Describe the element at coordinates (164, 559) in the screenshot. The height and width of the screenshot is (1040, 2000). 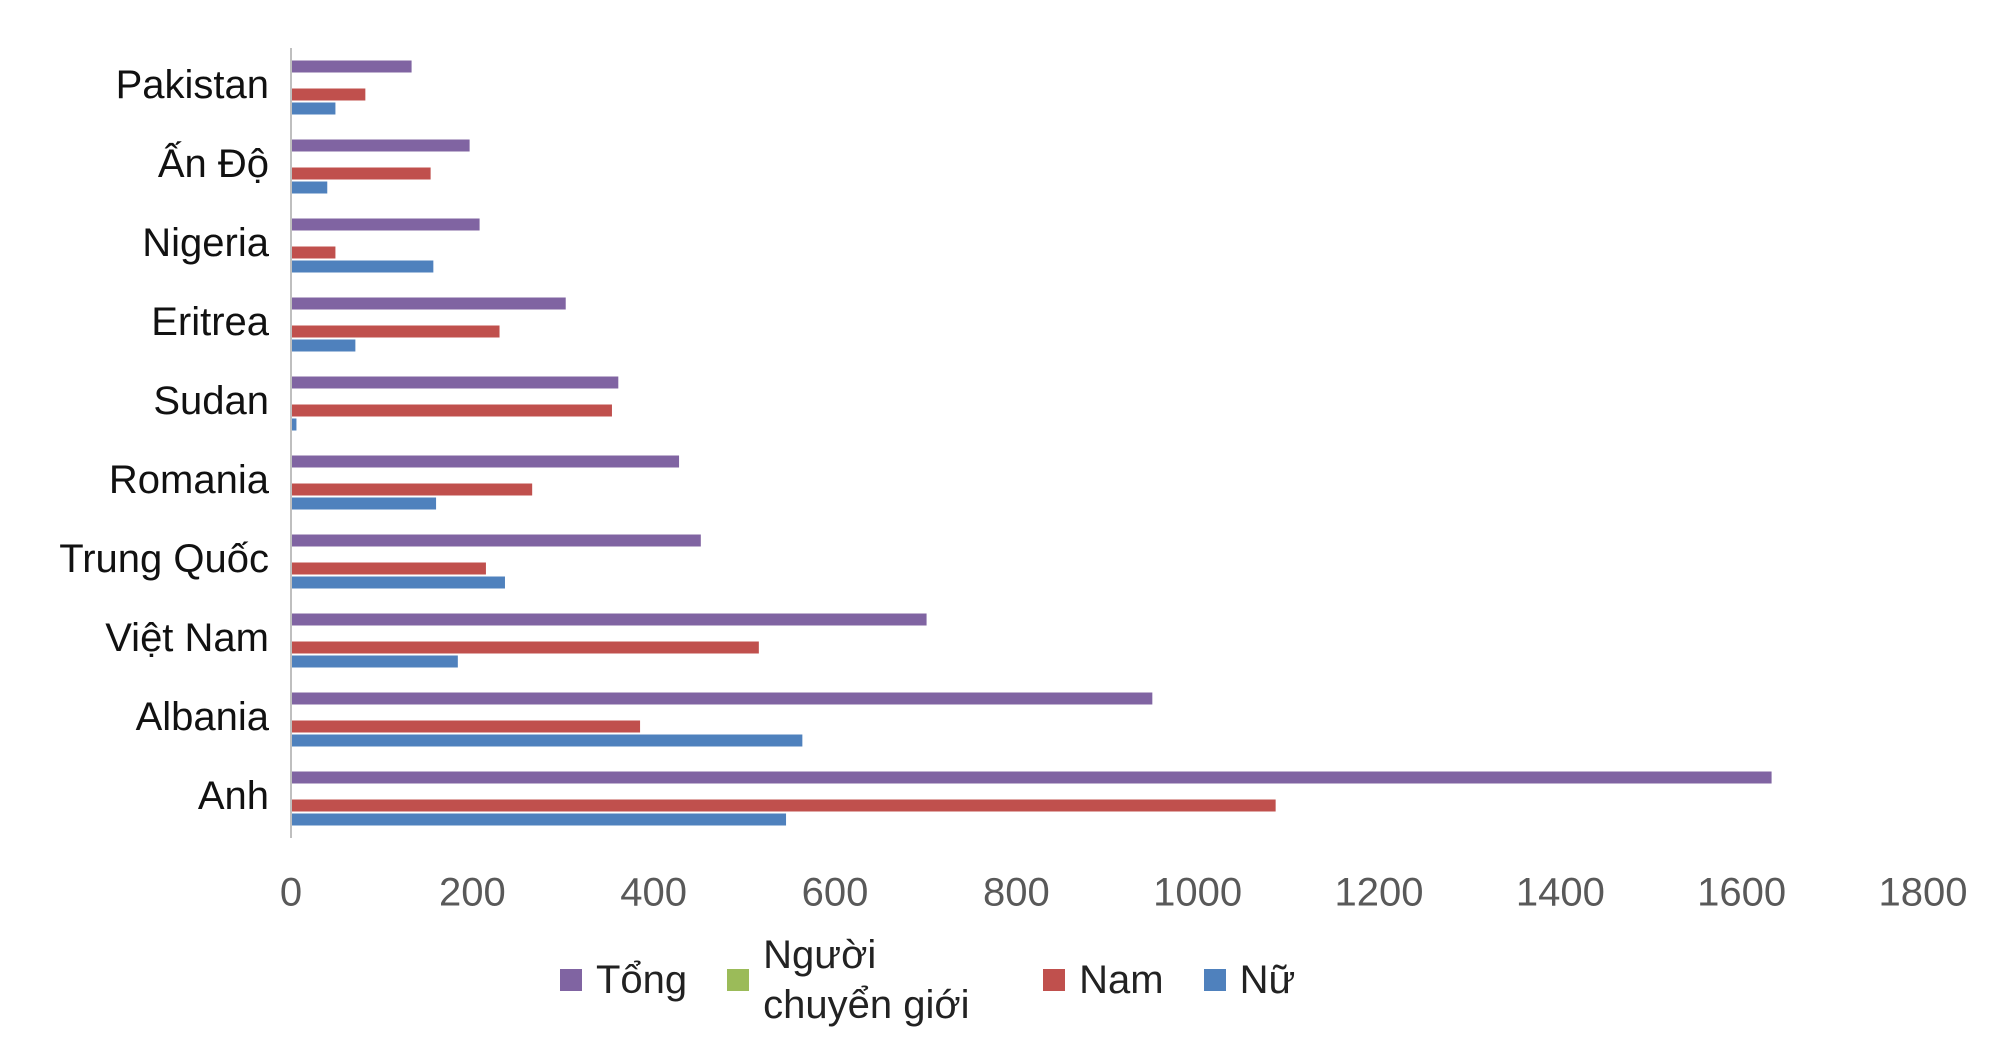
I see `y-tick-label: Trung Quốc` at that location.